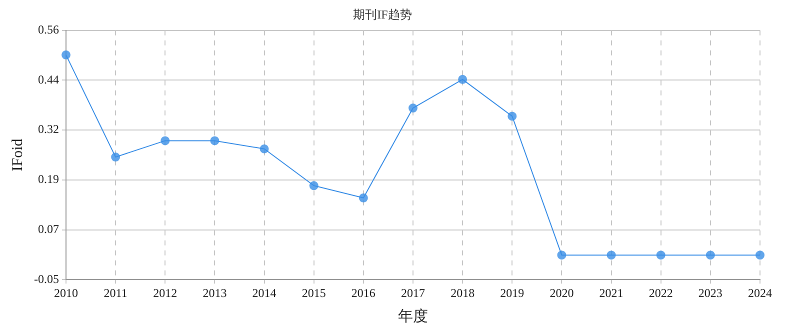 The width and height of the screenshot is (790, 330). I want to click on x-tick-label: 2020, so click(562, 293).